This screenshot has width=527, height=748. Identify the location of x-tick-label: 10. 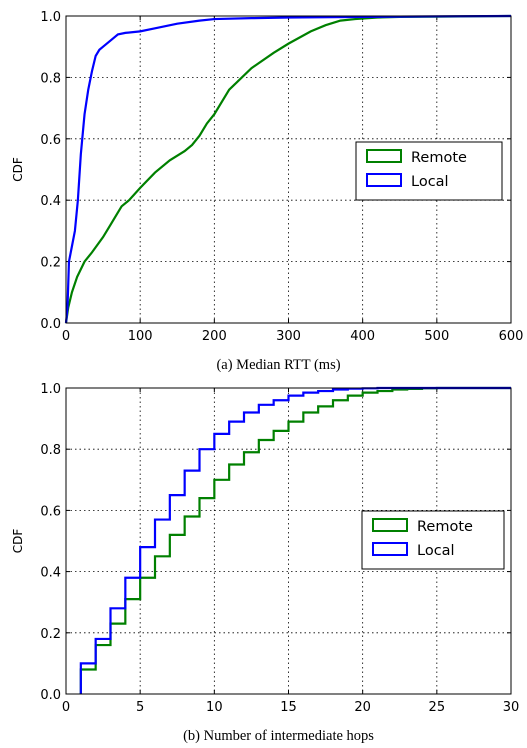
(214, 707).